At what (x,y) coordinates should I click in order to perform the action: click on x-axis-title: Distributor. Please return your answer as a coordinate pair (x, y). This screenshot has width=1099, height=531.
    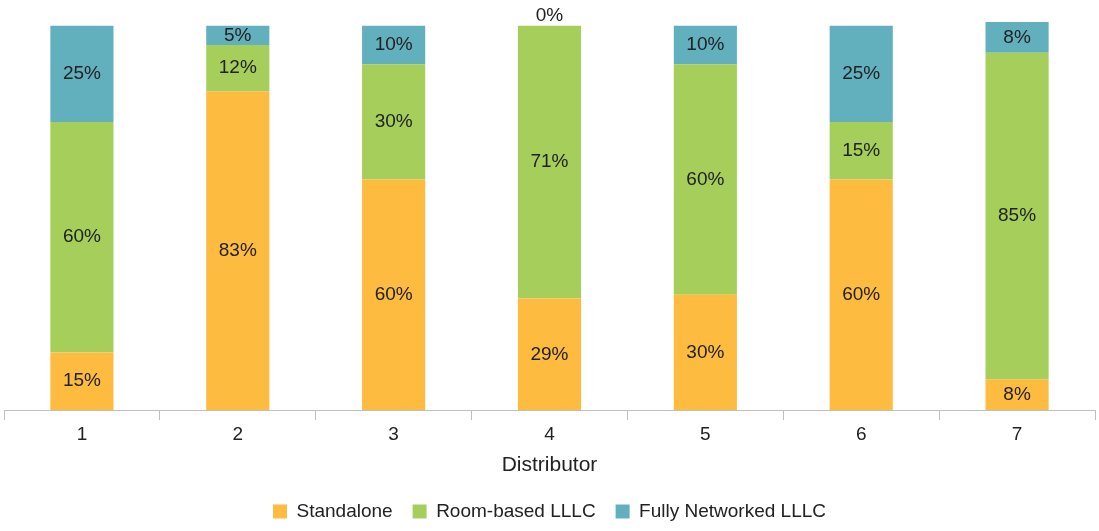
    Looking at the image, I should click on (549, 464).